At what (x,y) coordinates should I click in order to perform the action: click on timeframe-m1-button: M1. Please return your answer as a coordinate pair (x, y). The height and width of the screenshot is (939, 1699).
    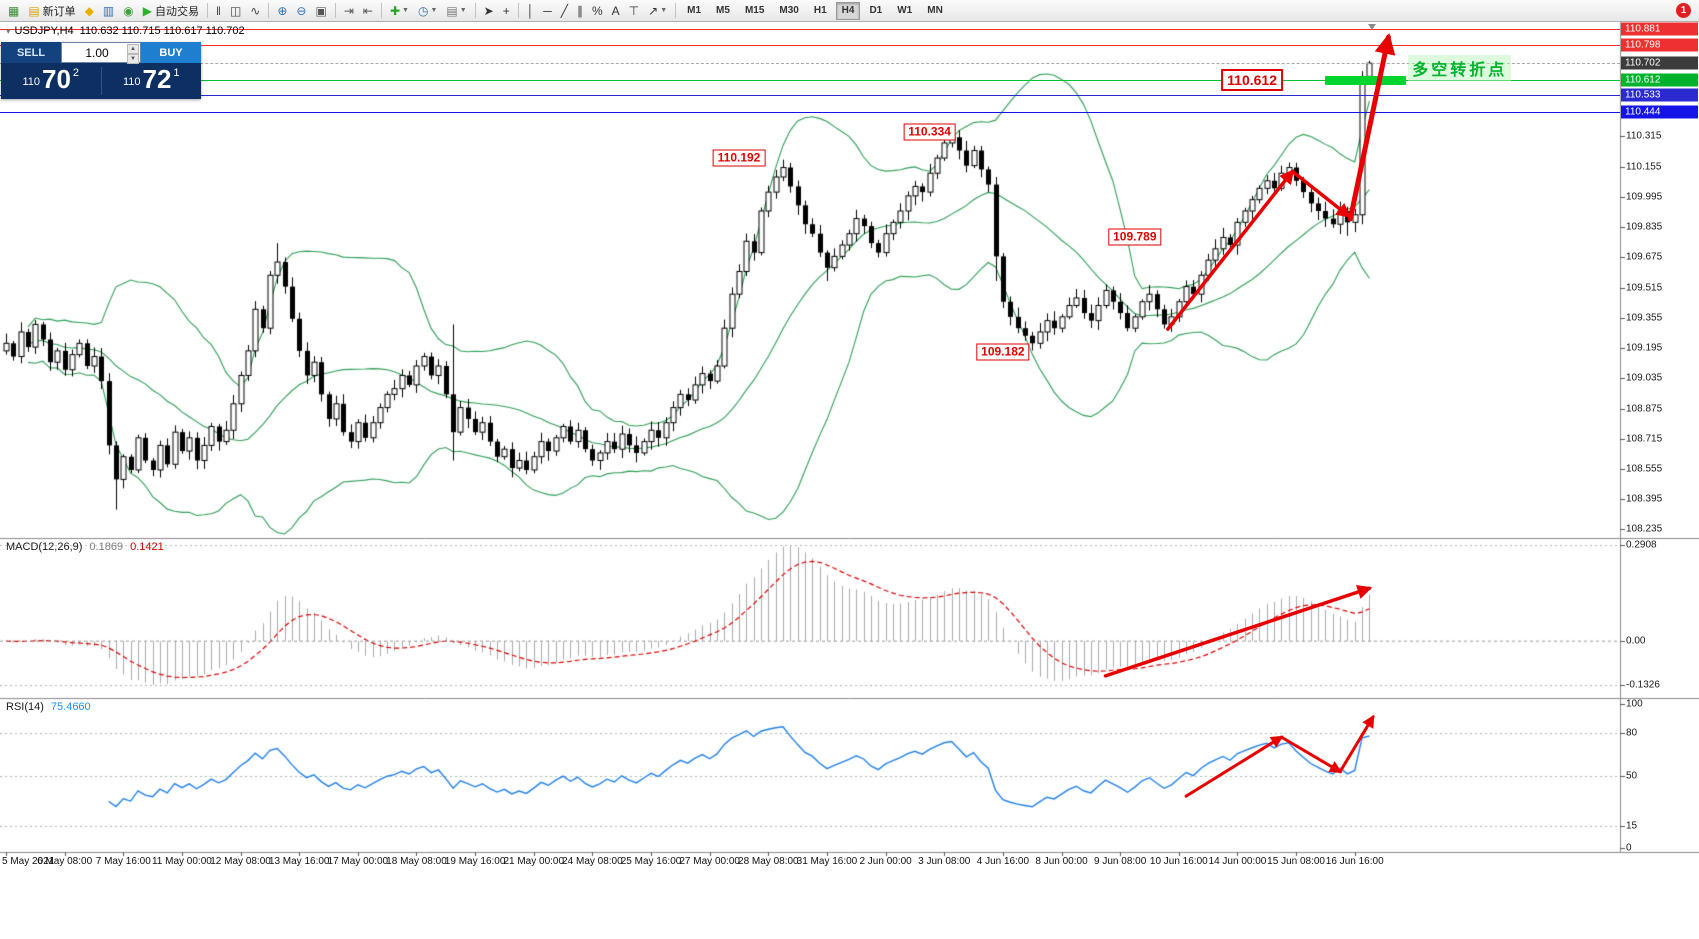
    Looking at the image, I should click on (694, 10).